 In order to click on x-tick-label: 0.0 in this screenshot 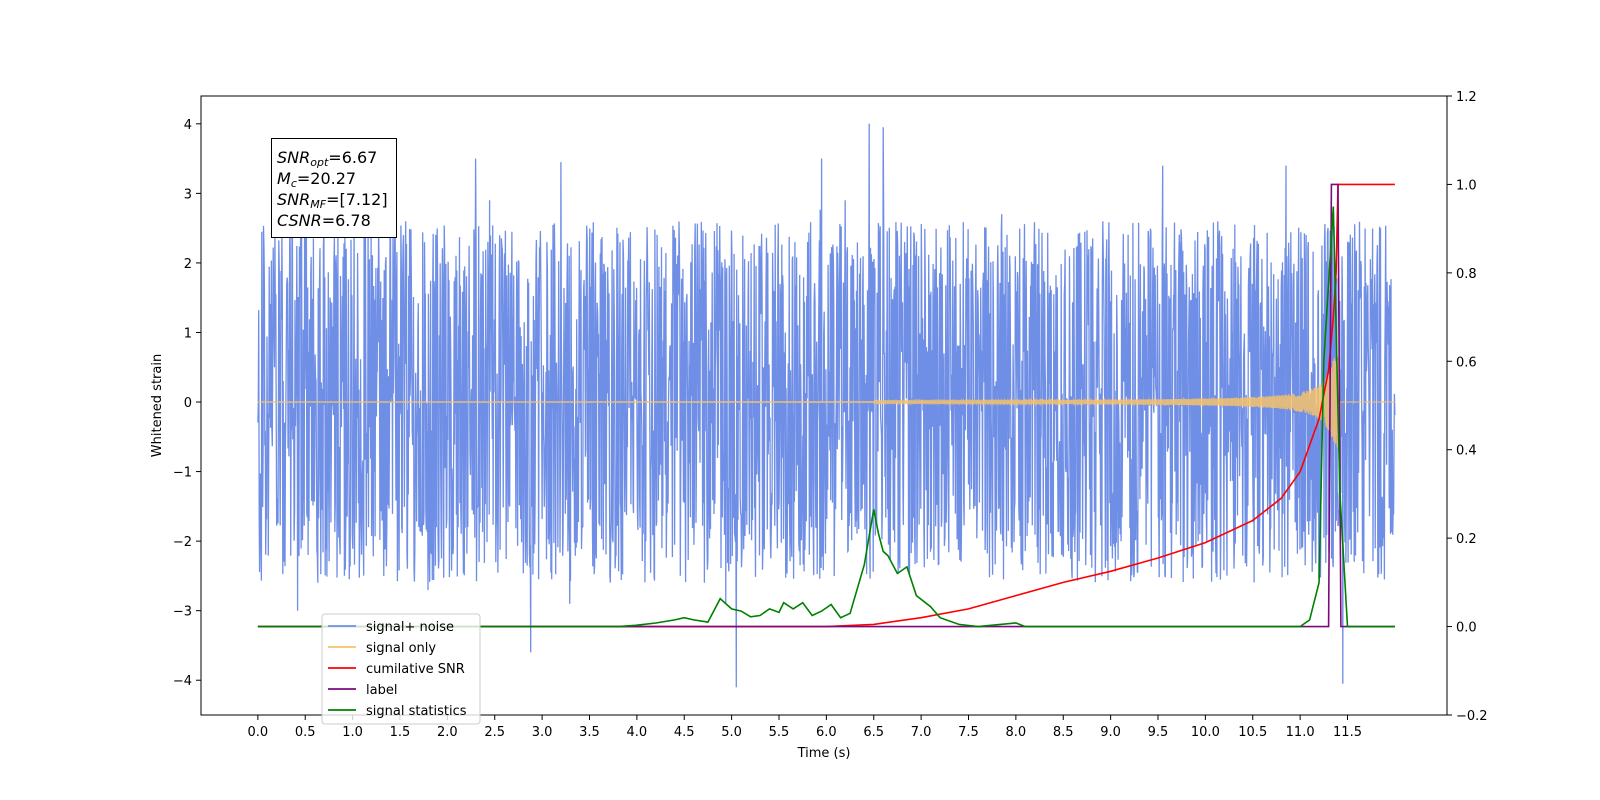, I will do `click(258, 732)`.